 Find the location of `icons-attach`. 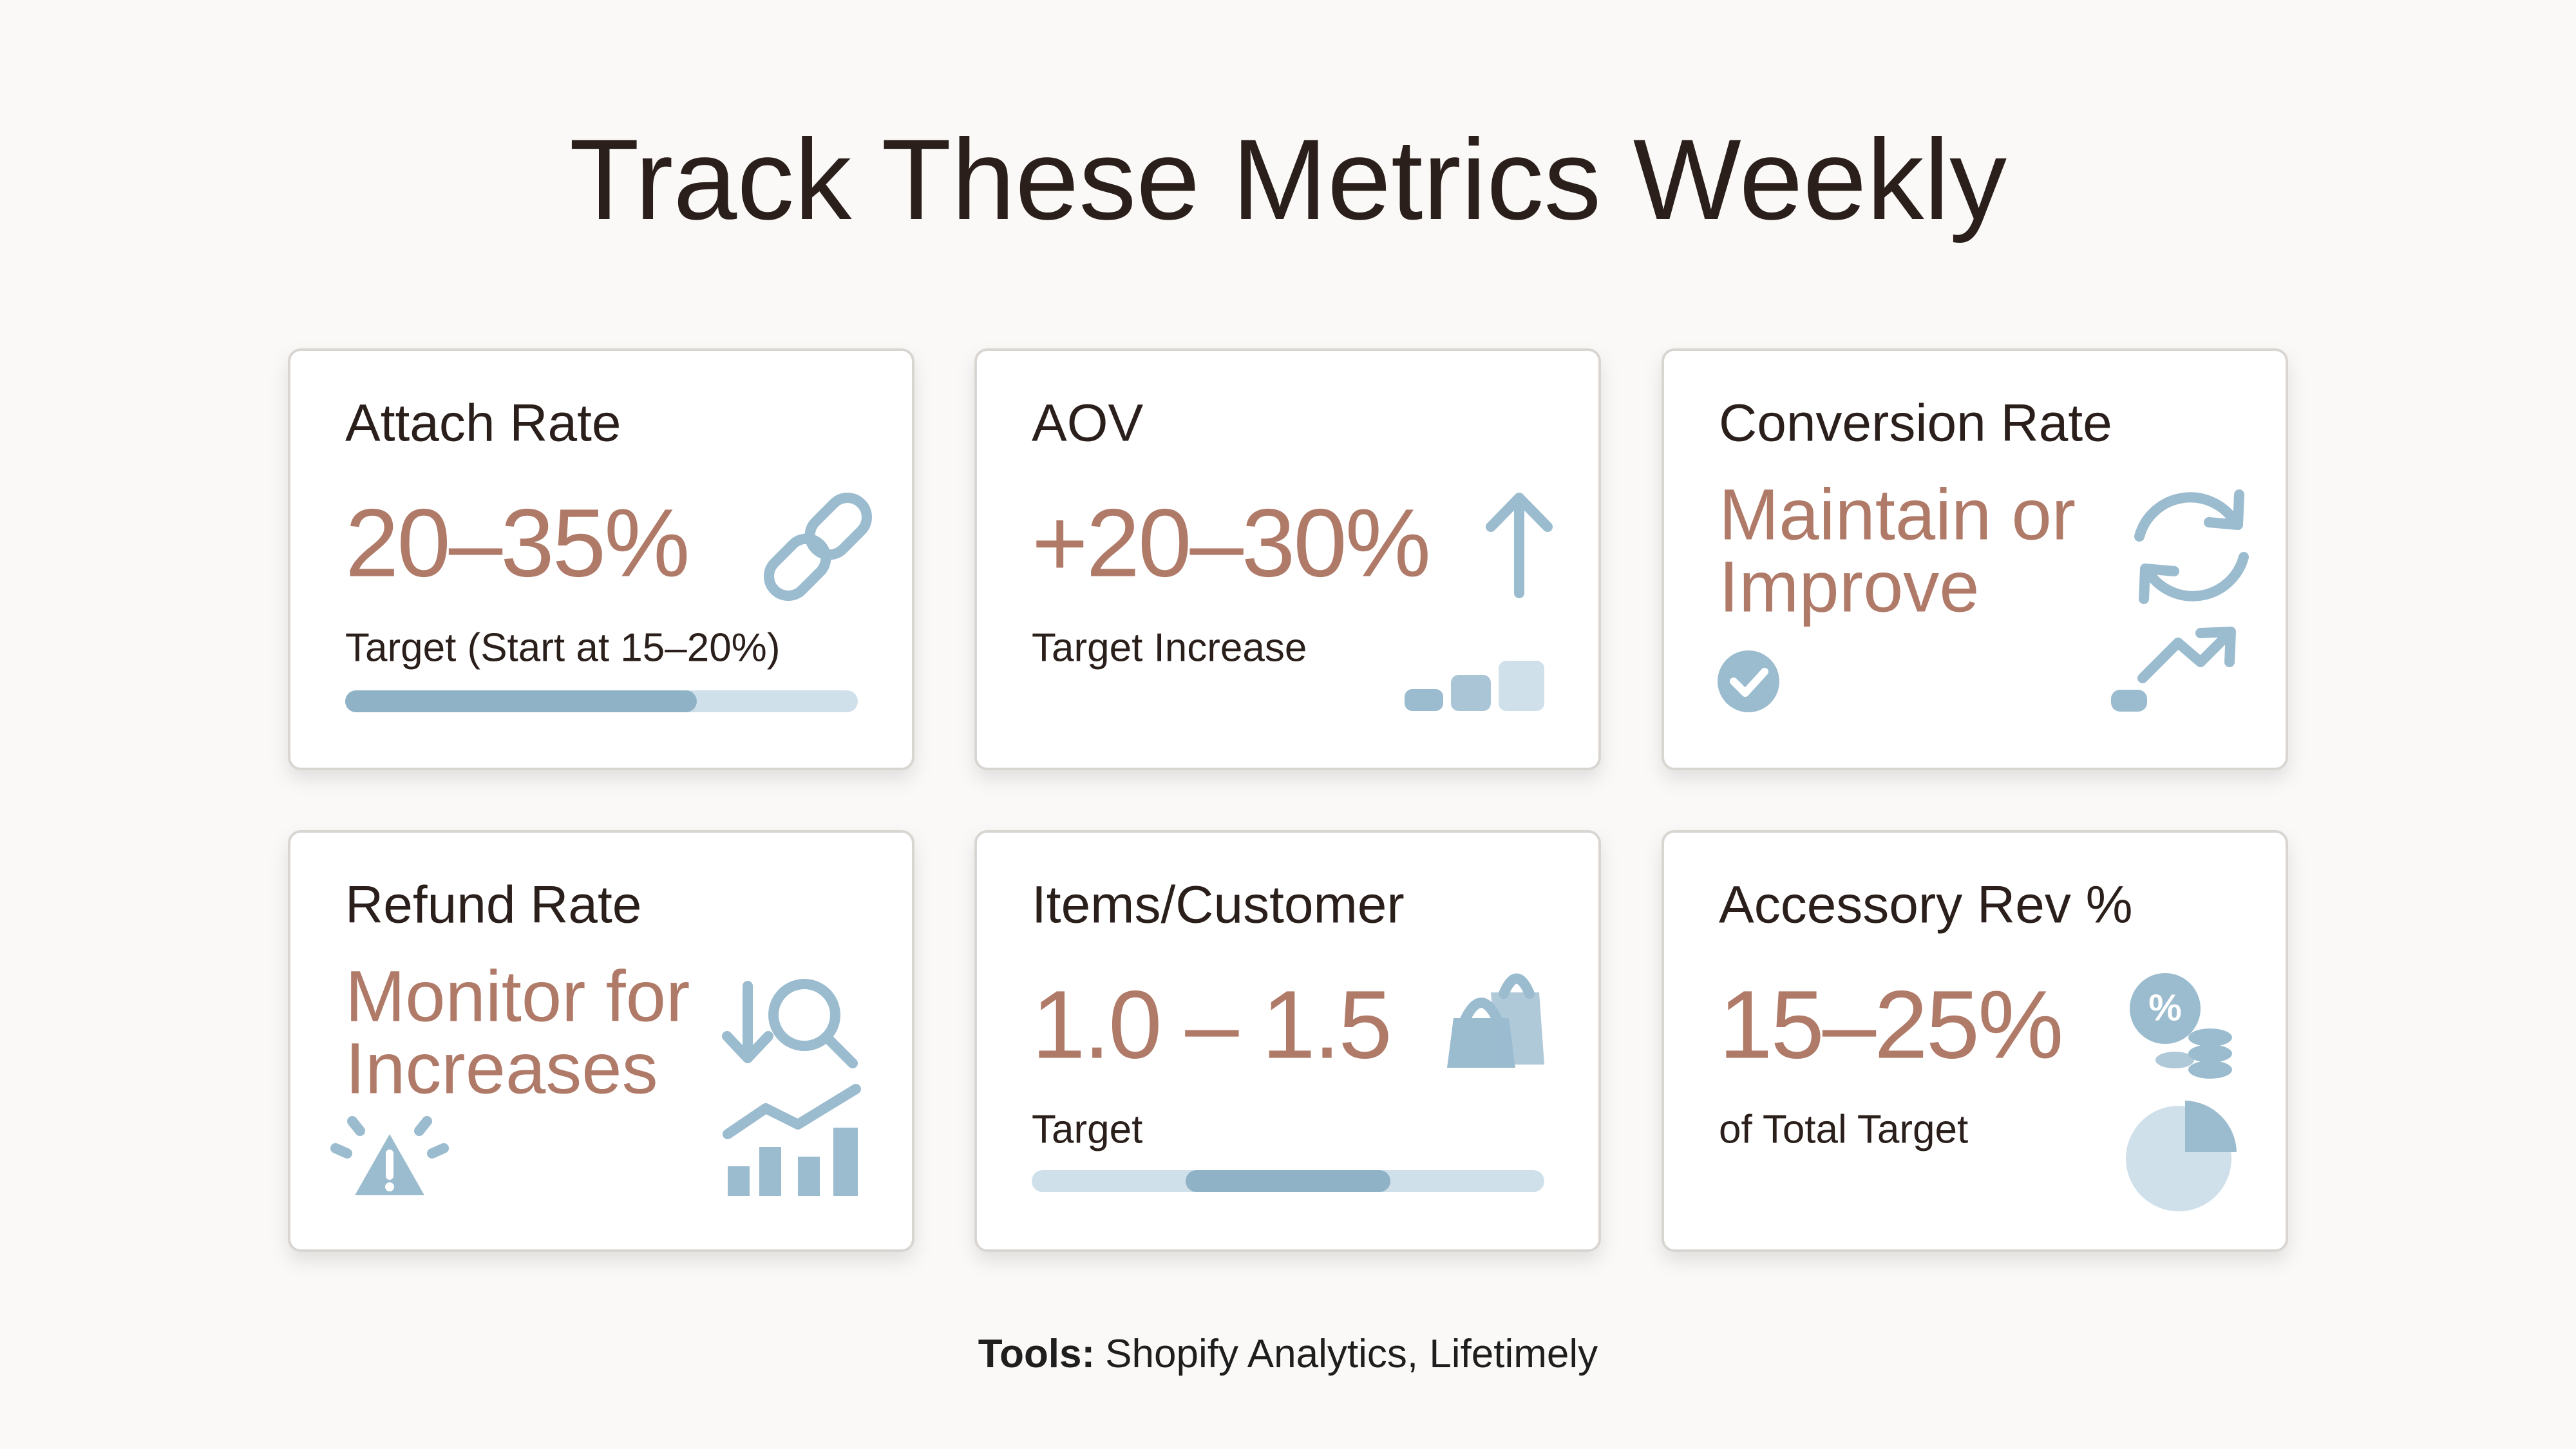

icons-attach is located at coordinates (608, 603).